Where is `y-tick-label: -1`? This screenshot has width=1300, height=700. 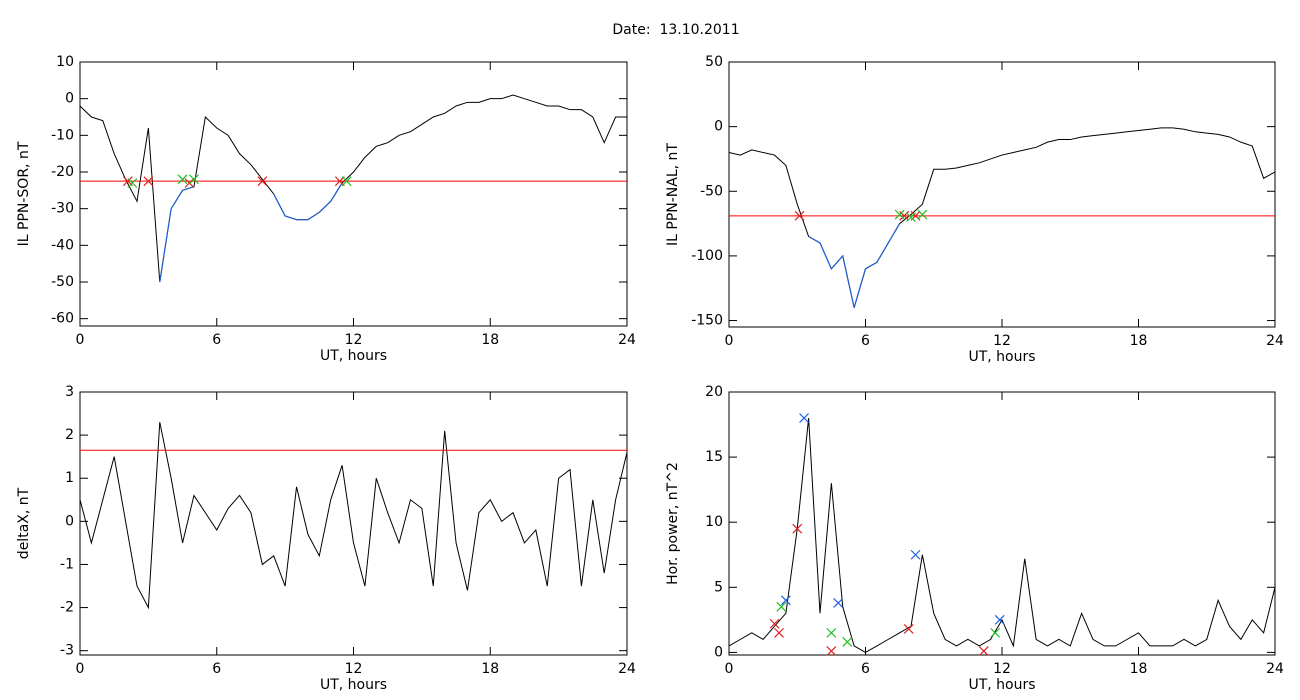
y-tick-label: -1 is located at coordinates (67, 564).